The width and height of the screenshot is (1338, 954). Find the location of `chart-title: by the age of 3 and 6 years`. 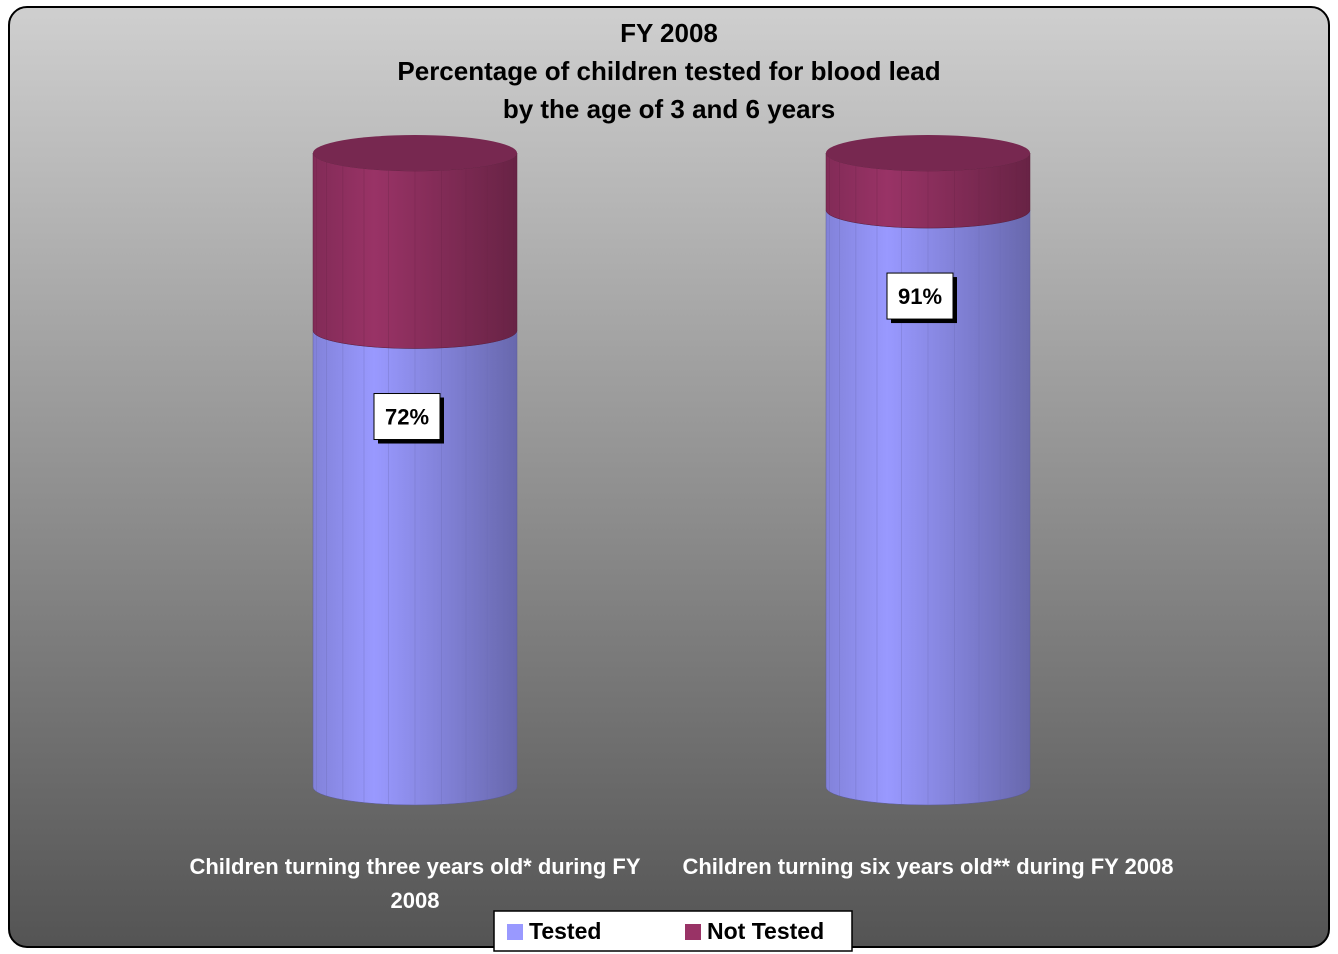

chart-title: by the age of 3 and 6 years is located at coordinates (669, 109).